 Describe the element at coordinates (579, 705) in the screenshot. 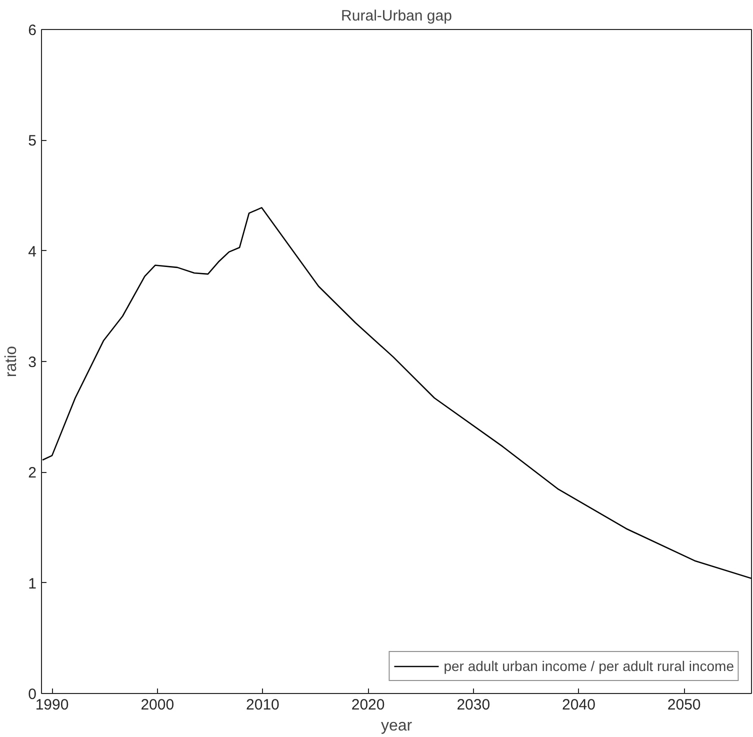

I see `x-tick-label: 2040` at that location.